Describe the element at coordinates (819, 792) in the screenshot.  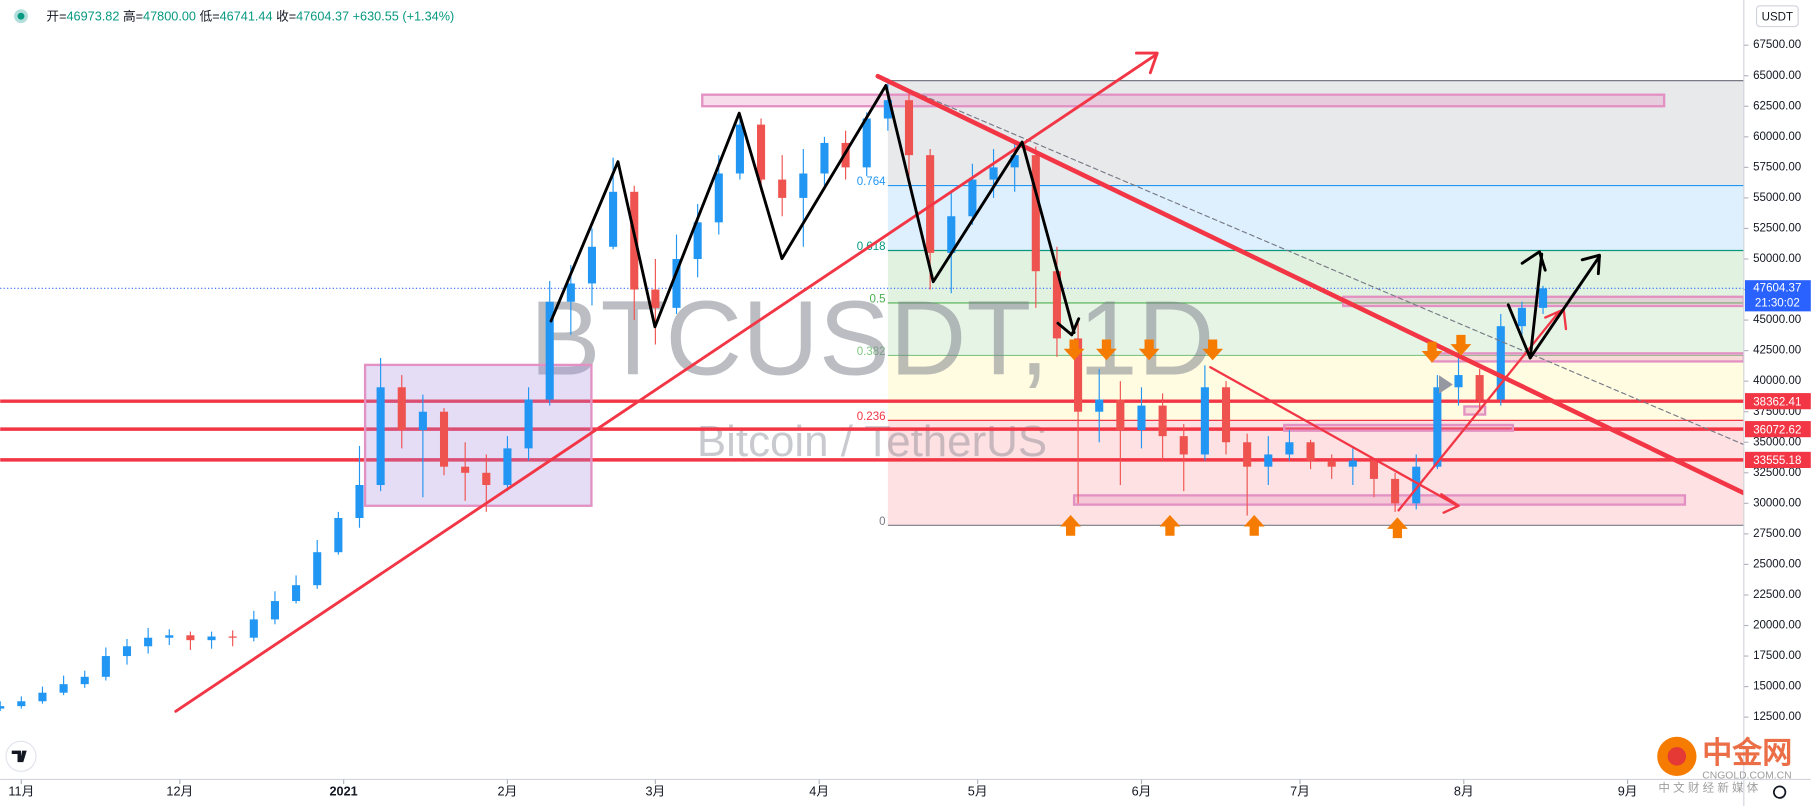
I see `x-tick-label: 4月` at that location.